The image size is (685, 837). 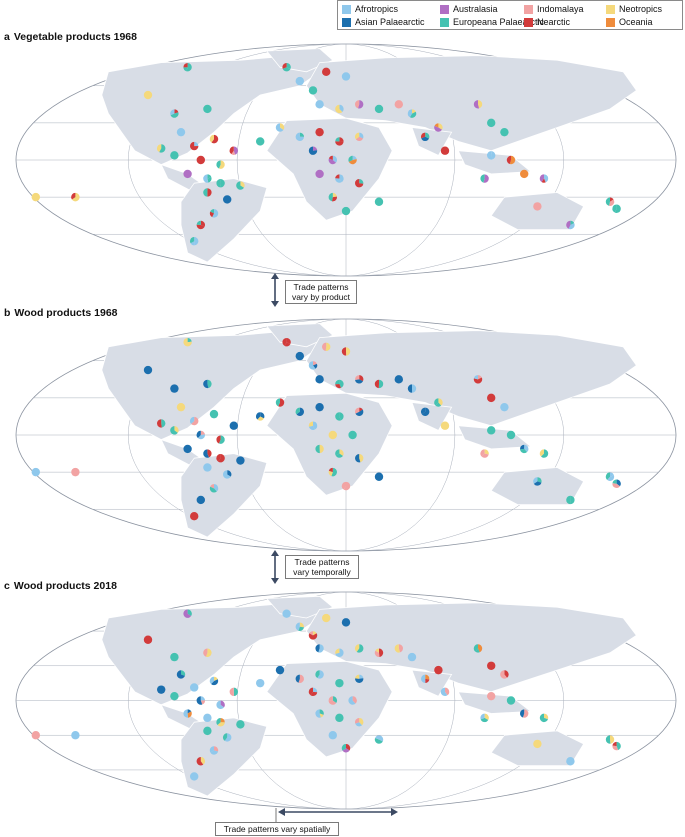 What do you see at coordinates (329, 444) in the screenshot?
I see `continent-africa` at bounding box center [329, 444].